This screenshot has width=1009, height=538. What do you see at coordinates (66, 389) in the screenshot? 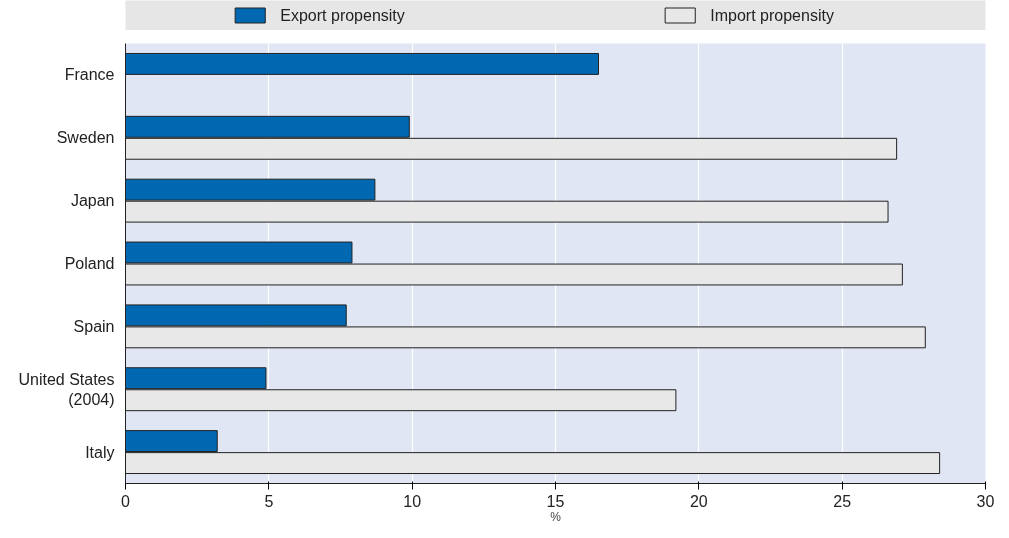
I see `y-tick-label: United States (2004)` at bounding box center [66, 389].